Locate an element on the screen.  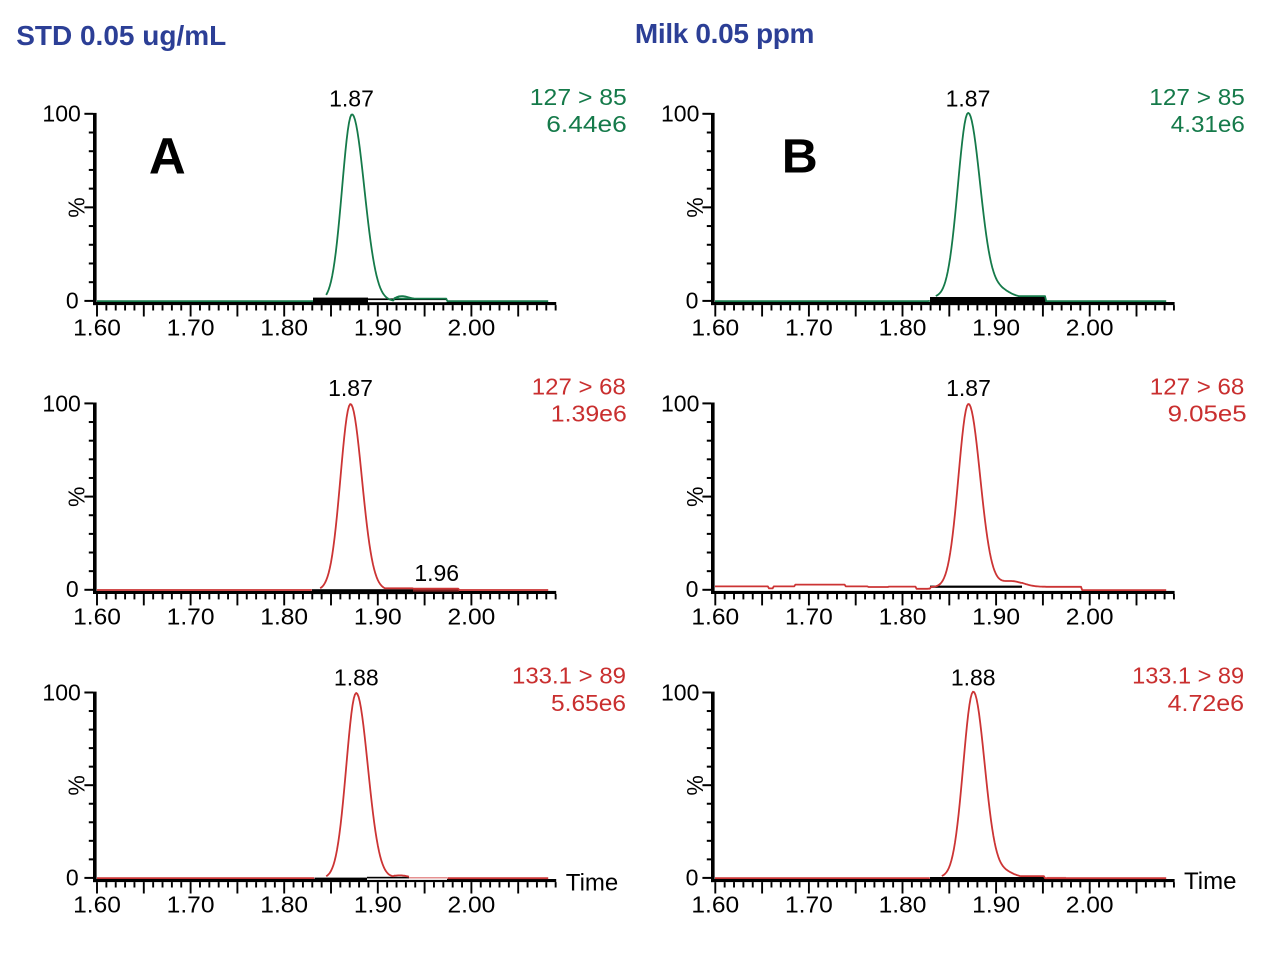
svg-text: 1.96 is located at coordinates (436, 573).